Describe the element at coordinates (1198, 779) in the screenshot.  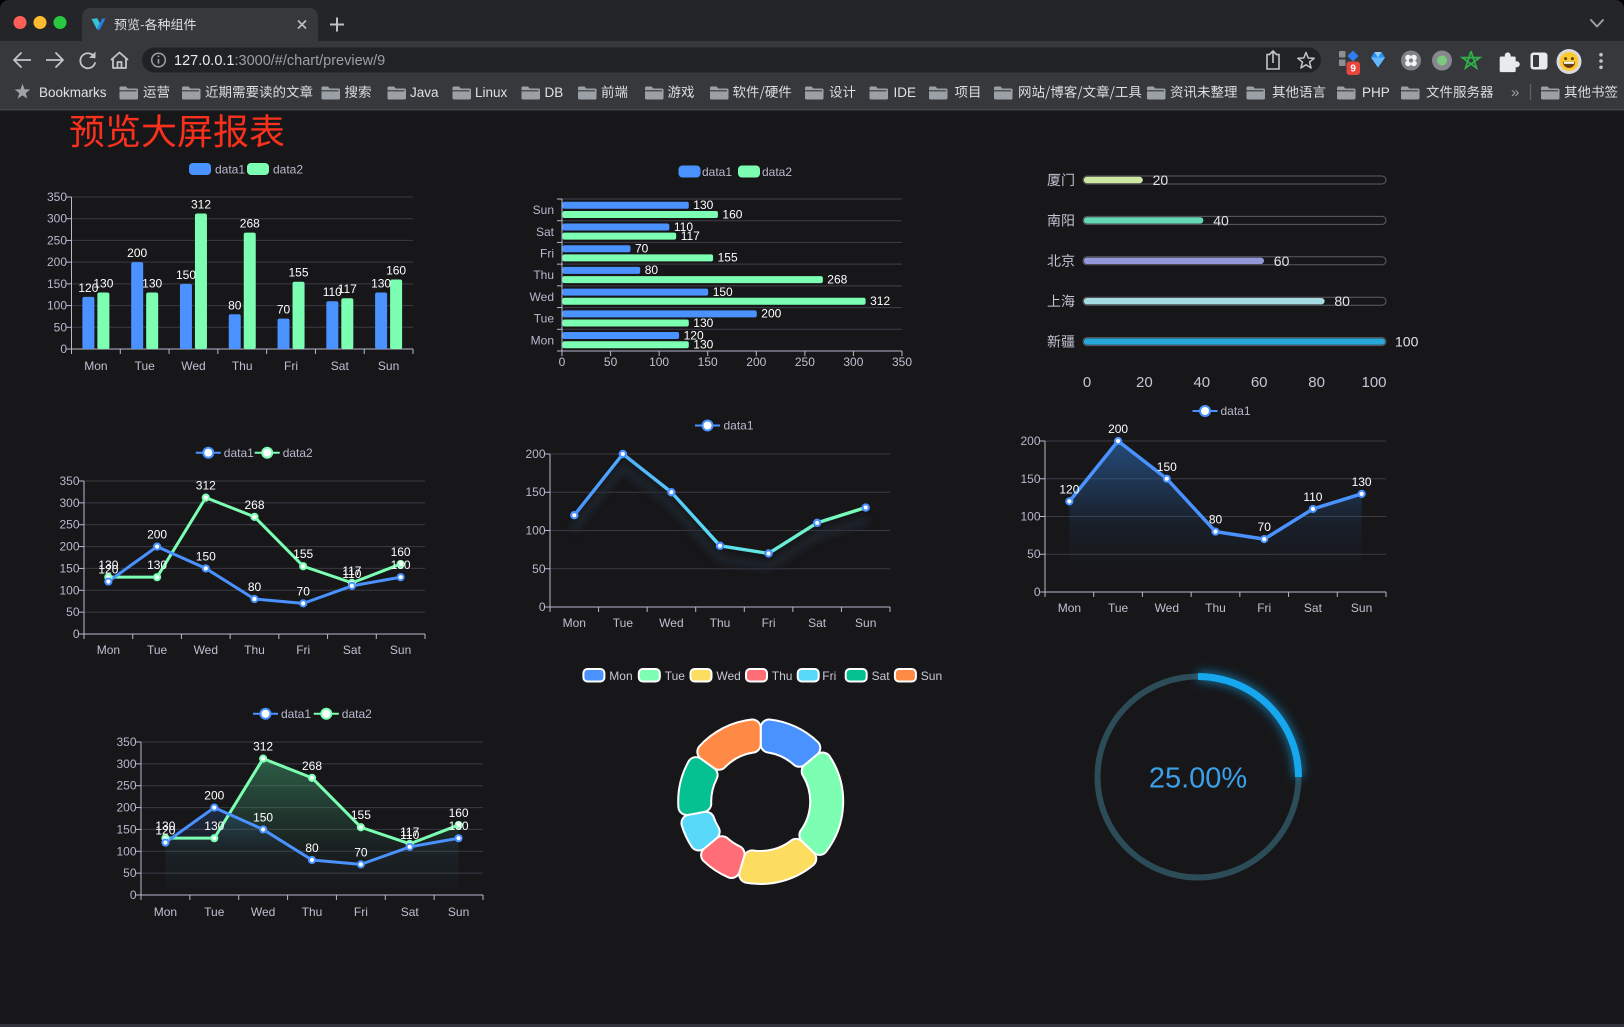
I see `svg-text: 25.00%` at that location.